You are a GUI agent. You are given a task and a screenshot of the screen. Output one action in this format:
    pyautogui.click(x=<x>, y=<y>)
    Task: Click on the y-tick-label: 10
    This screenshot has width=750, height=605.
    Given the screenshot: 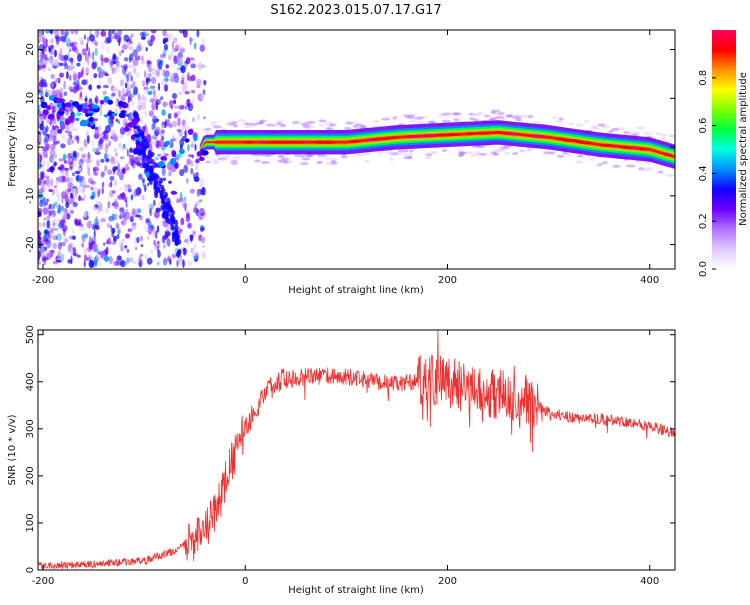 What is the action you would take?
    pyautogui.click(x=30, y=98)
    